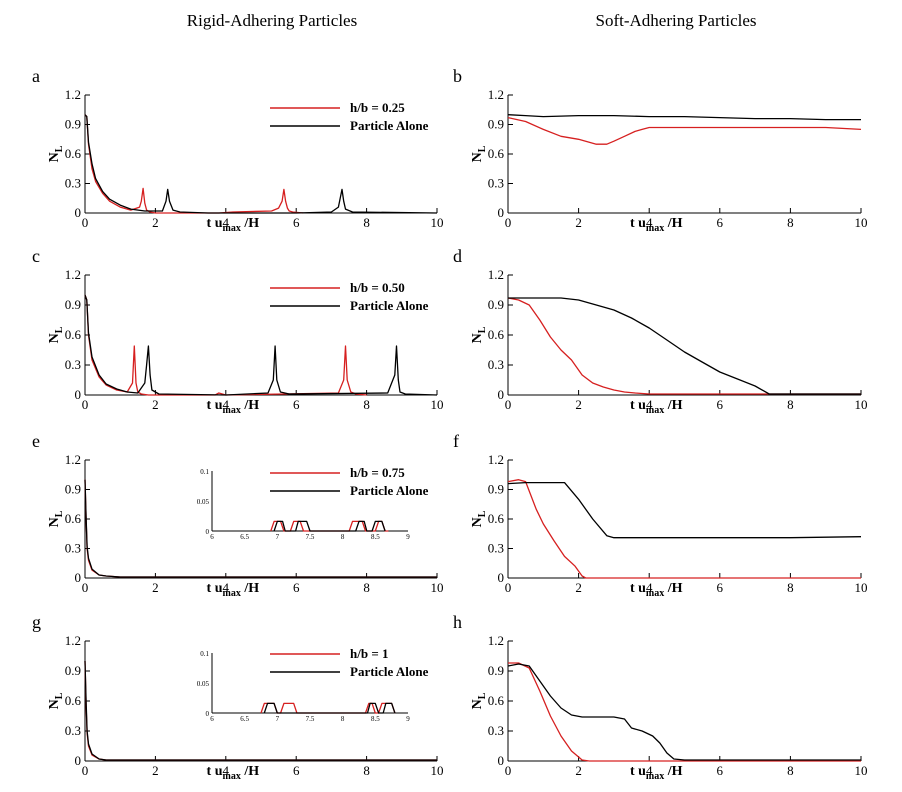 The height and width of the screenshot is (792, 902). Describe the element at coordinates (457, 256) in the screenshot. I see `panel-letter: d` at that location.